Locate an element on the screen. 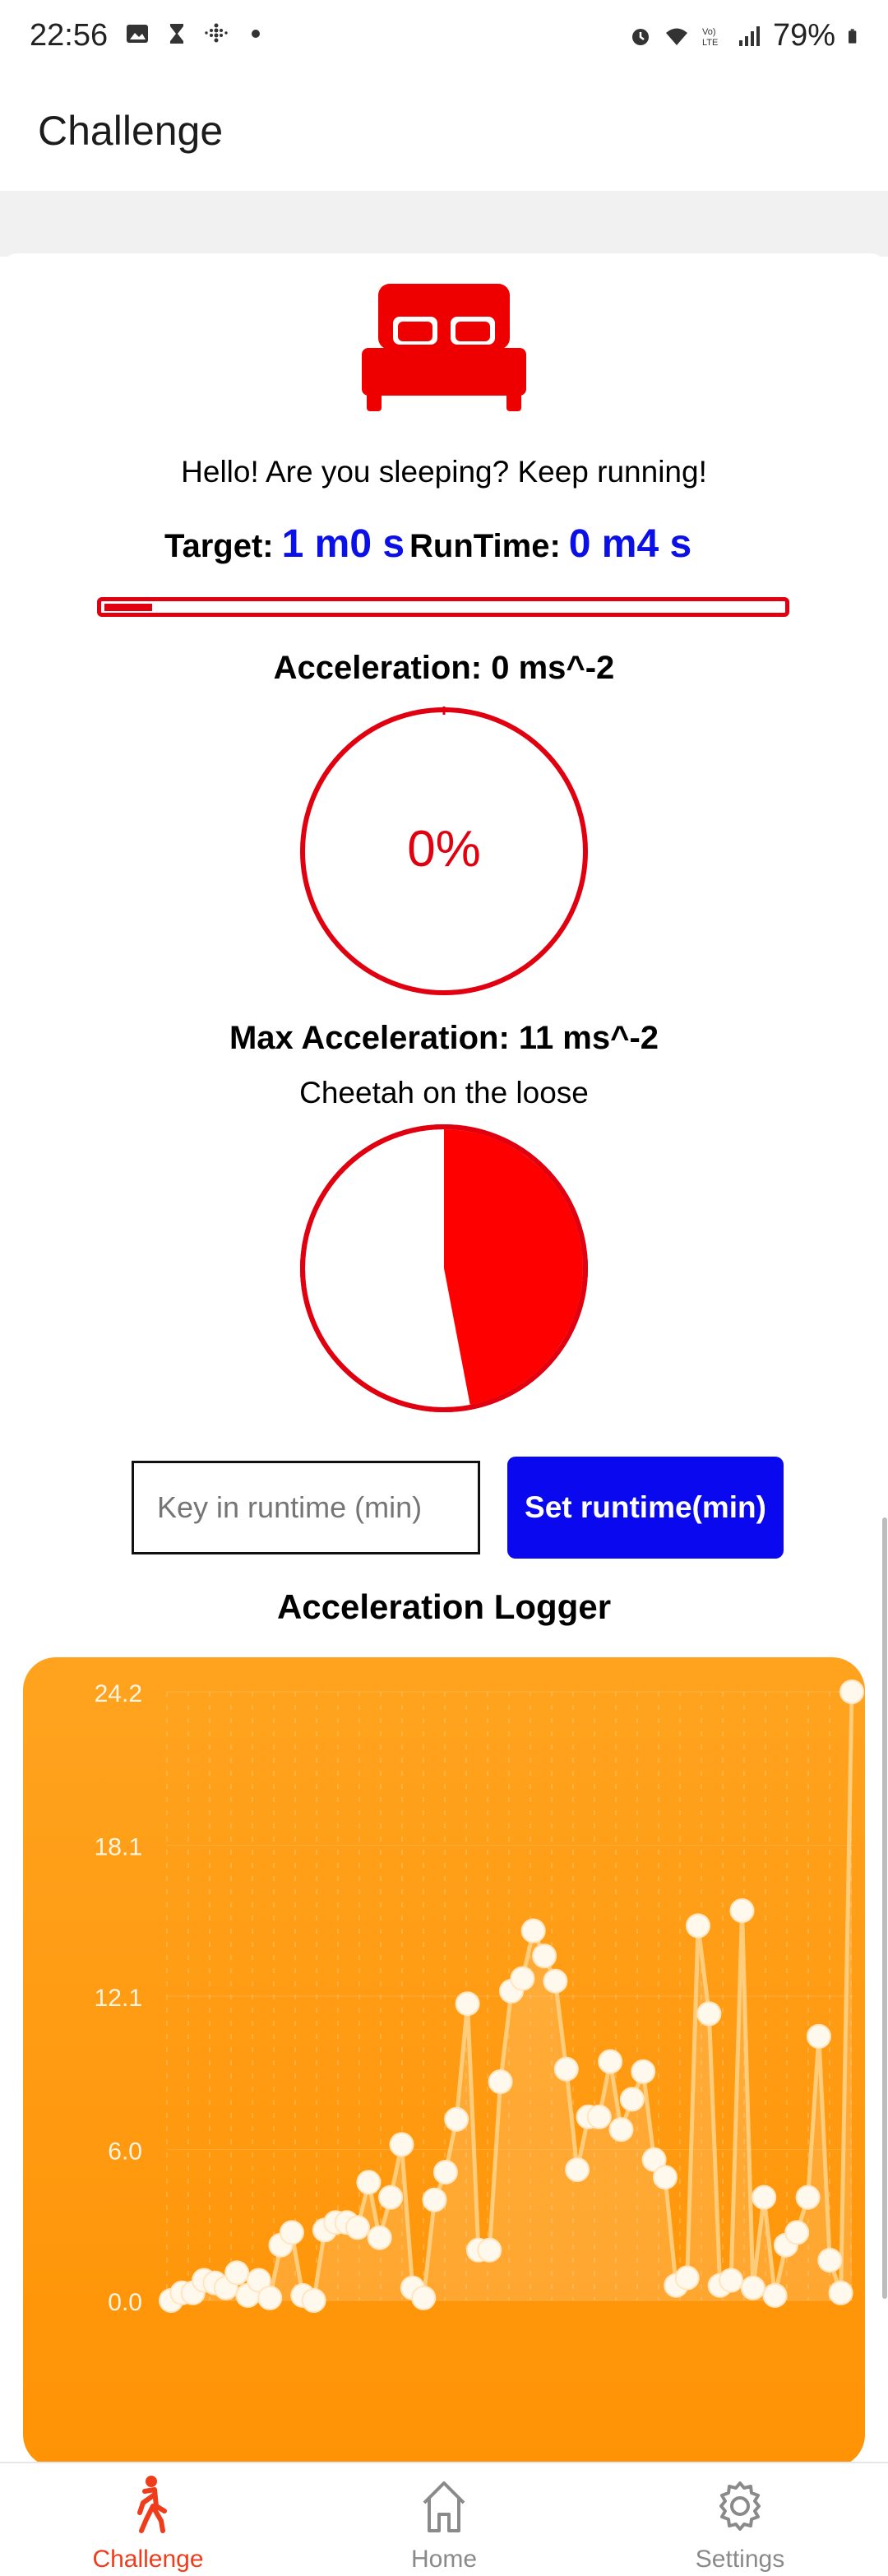 Image resolution: width=888 pixels, height=2576 pixels. fitbit-icon is located at coordinates (216, 33).